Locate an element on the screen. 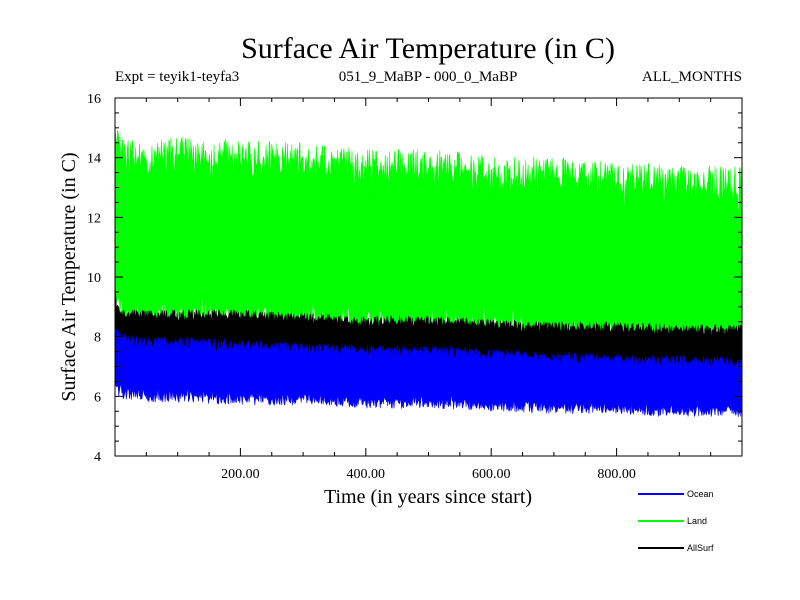 Image resolution: width=800 pixels, height=600 pixels. subtitle-center: 051_9_MaBP - 000_0_MaBP is located at coordinates (428, 77).